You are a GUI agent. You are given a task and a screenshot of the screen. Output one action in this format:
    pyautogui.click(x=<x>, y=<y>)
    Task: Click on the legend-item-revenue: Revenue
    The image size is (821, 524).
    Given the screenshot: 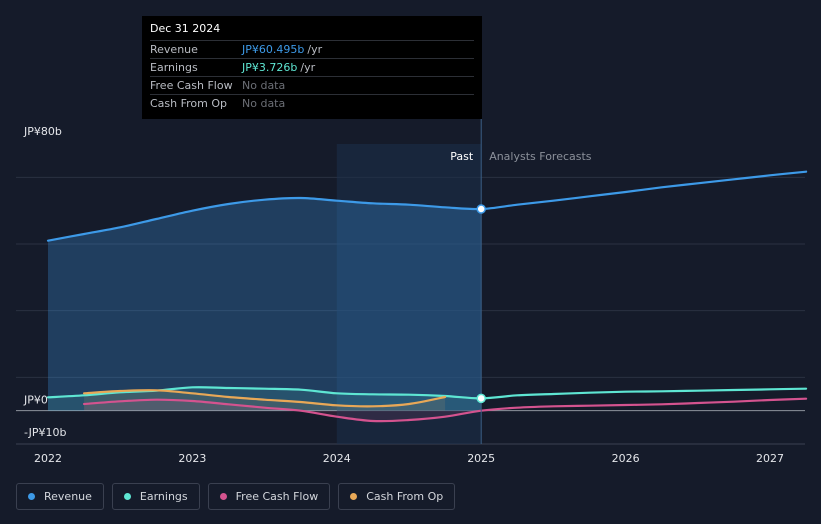 What is the action you would take?
    pyautogui.click(x=60, y=496)
    